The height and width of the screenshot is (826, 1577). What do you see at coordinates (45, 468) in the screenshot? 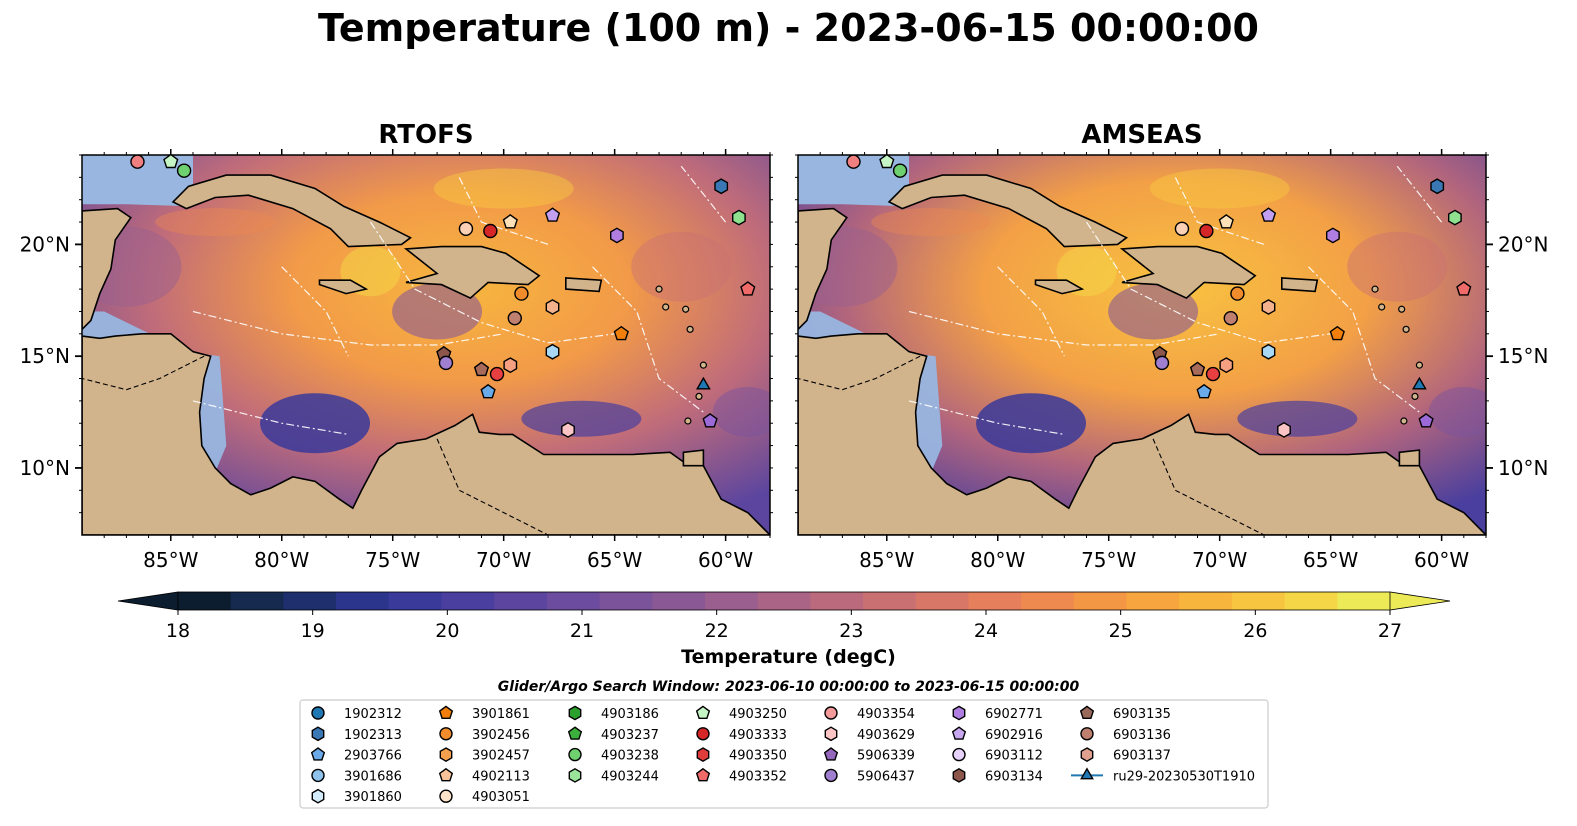
I see `y-tick-label: 10°N` at bounding box center [45, 468].